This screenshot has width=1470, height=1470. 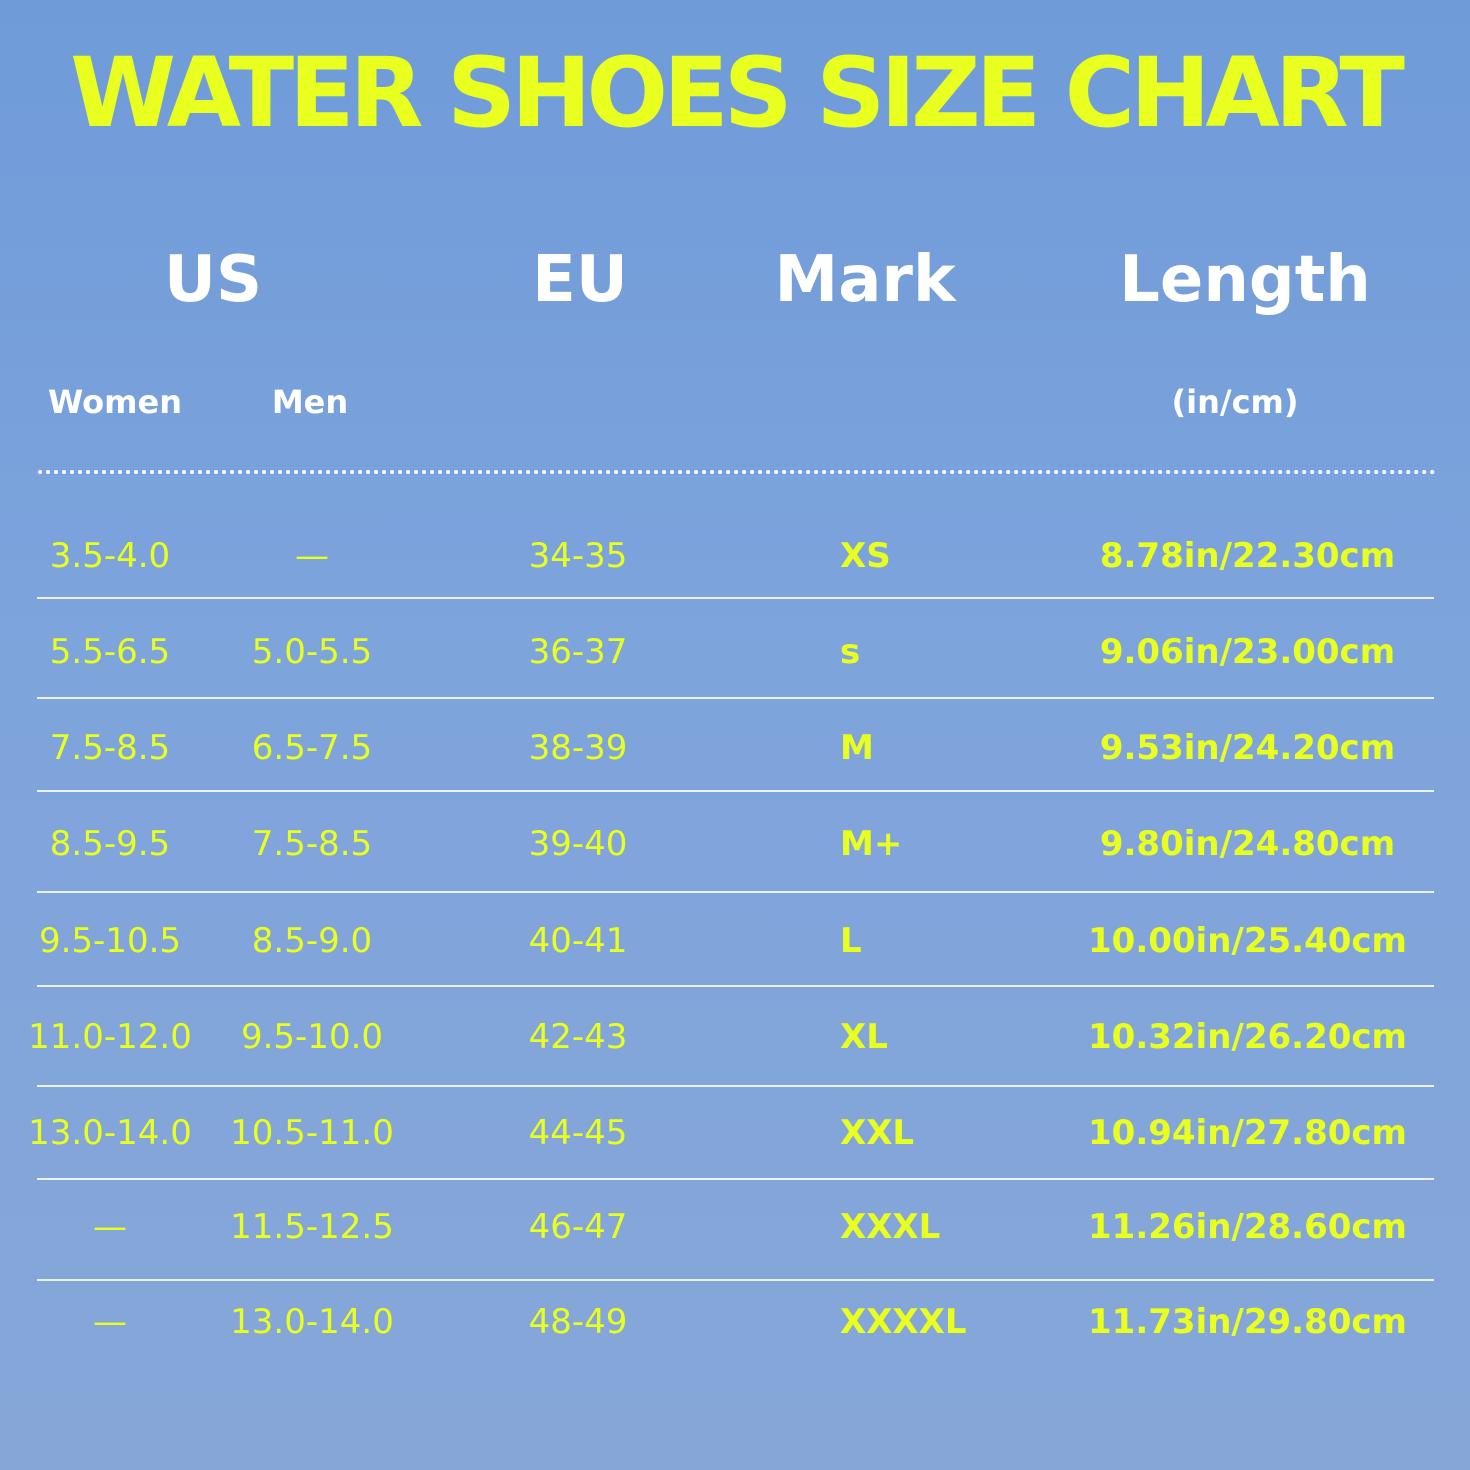 What do you see at coordinates (312, 844) in the screenshot?
I see `cell-men: 7.5-8.5` at bounding box center [312, 844].